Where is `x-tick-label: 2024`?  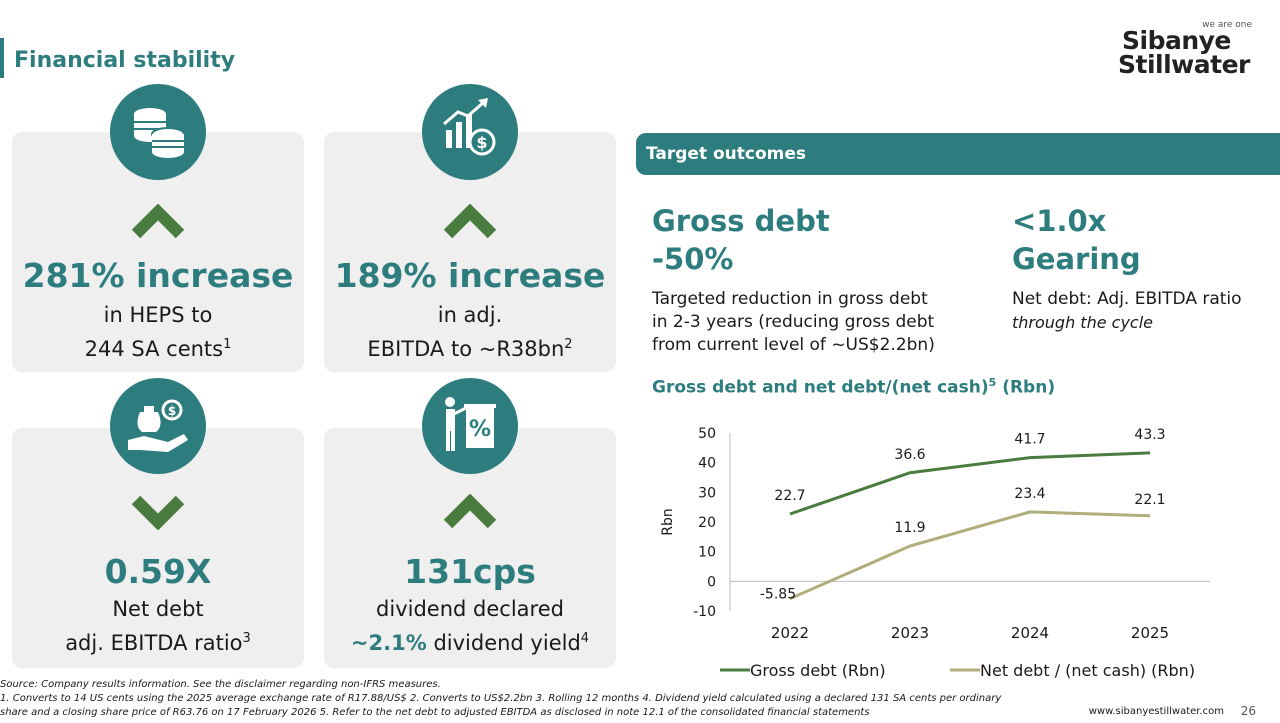 x-tick-label: 2024 is located at coordinates (1030, 633).